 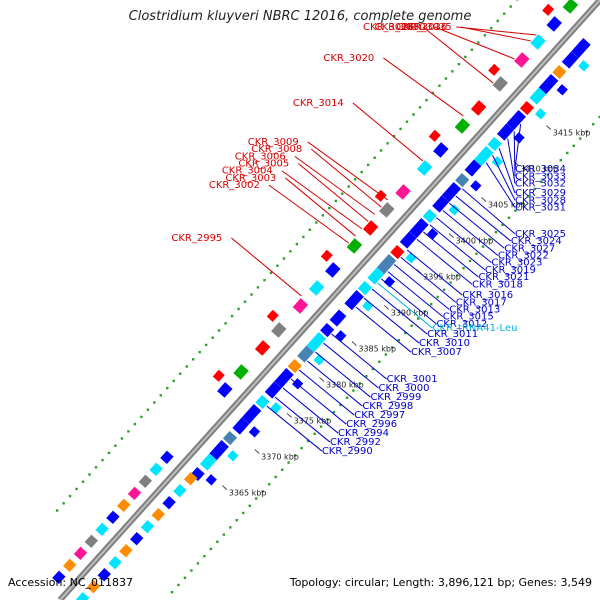 I want to click on gene-label: CKR_3031, so click(x=540, y=207).